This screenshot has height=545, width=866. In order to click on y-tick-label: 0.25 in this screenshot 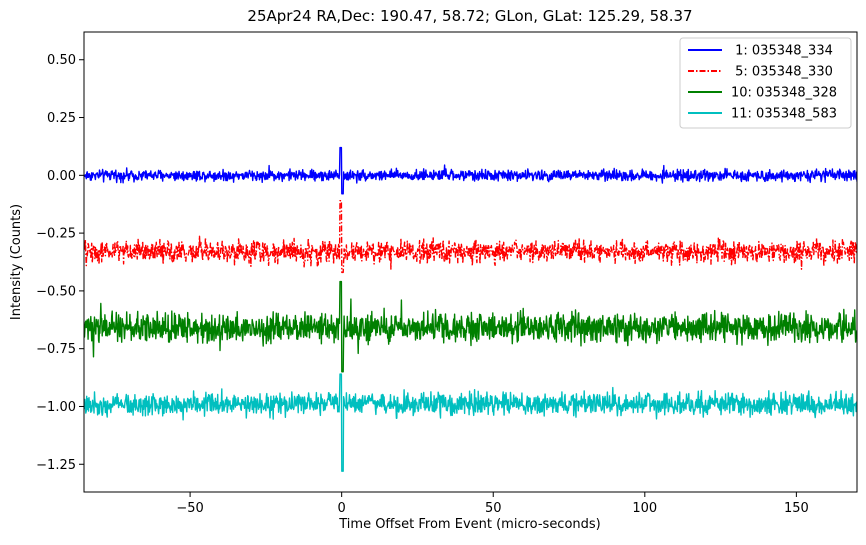, I will do `click(61, 118)`.